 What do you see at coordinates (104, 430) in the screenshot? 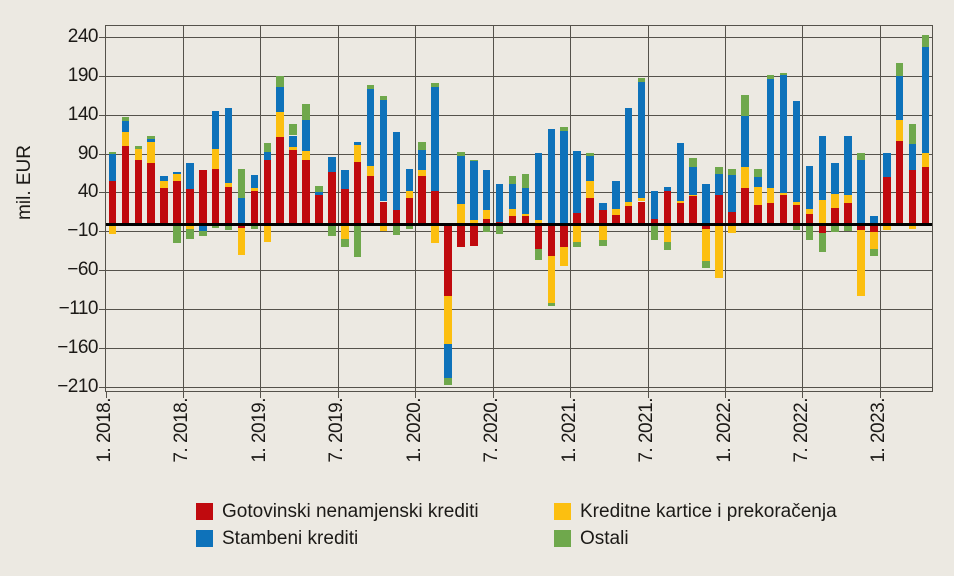
I see `x-tick-label: 1. 2018.` at bounding box center [104, 430].